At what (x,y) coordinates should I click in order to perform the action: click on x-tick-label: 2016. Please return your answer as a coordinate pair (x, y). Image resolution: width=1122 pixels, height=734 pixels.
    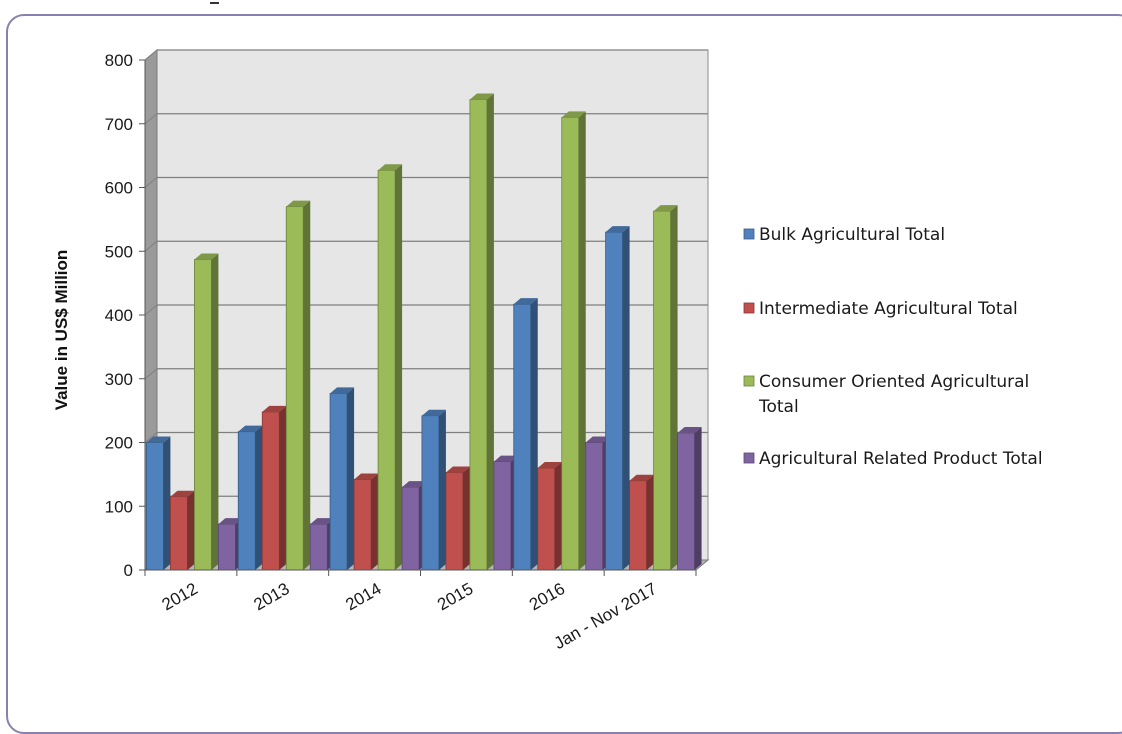
    Looking at the image, I should click on (547, 596).